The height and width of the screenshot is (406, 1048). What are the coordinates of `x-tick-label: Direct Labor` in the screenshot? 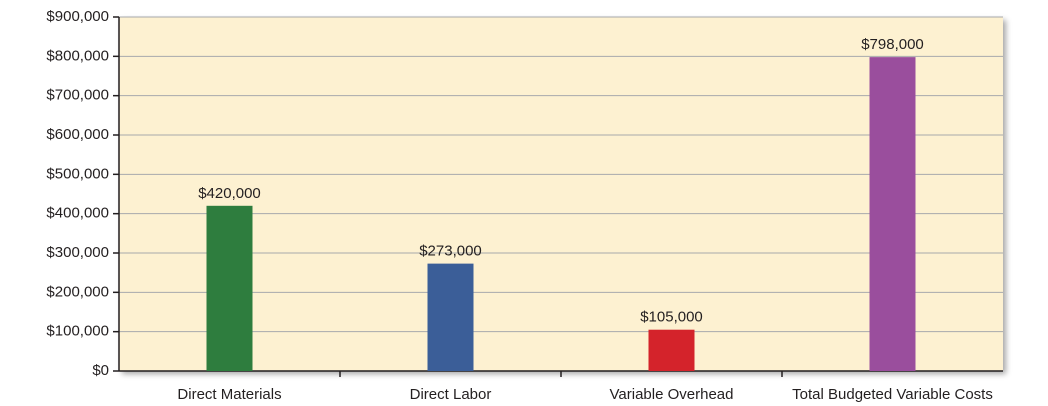 It's located at (451, 394).